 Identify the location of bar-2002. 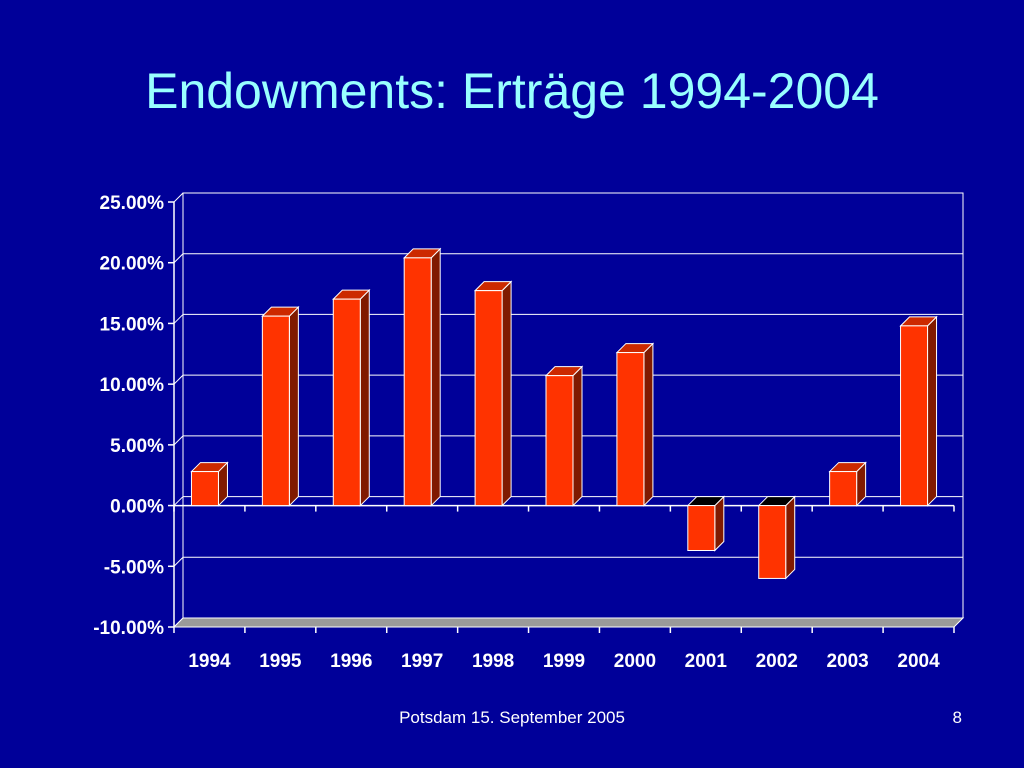
(772, 542).